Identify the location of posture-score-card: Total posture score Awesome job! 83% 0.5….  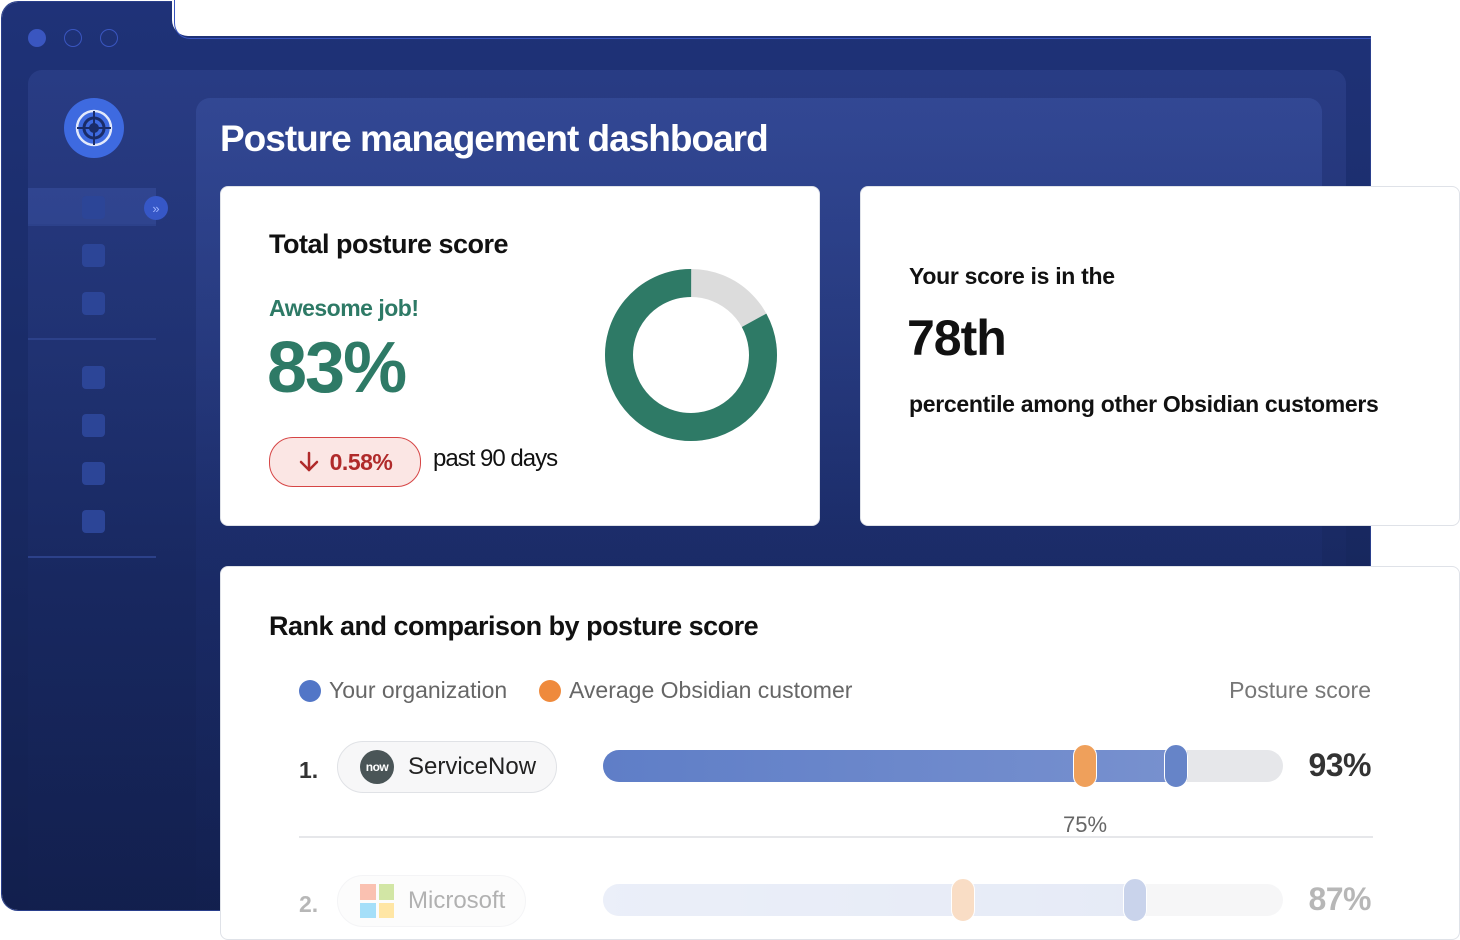
(520, 356).